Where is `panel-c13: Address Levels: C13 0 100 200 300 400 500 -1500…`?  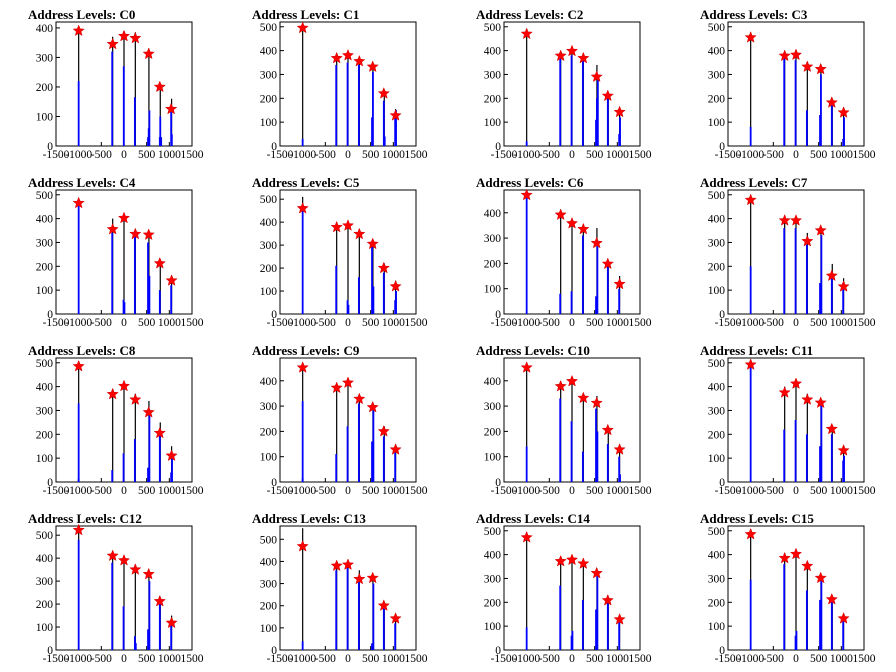
panel-c13: Address Levels: C13 0 100 200 300 400 500 -1500… is located at coordinates (340, 588).